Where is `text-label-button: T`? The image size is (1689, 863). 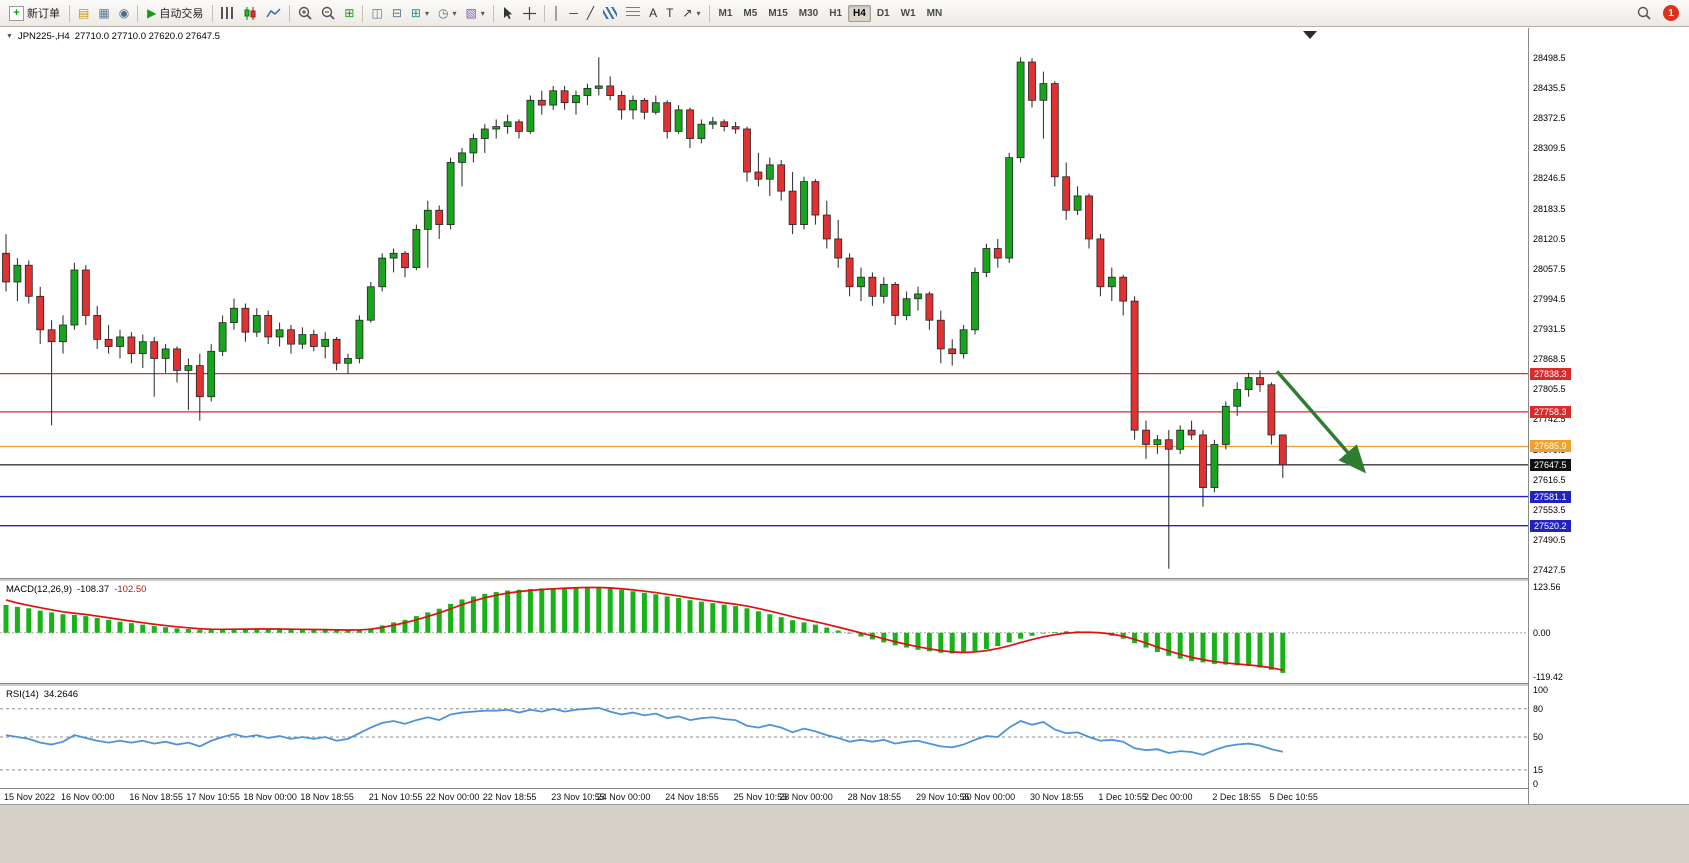 text-label-button: T is located at coordinates (669, 13).